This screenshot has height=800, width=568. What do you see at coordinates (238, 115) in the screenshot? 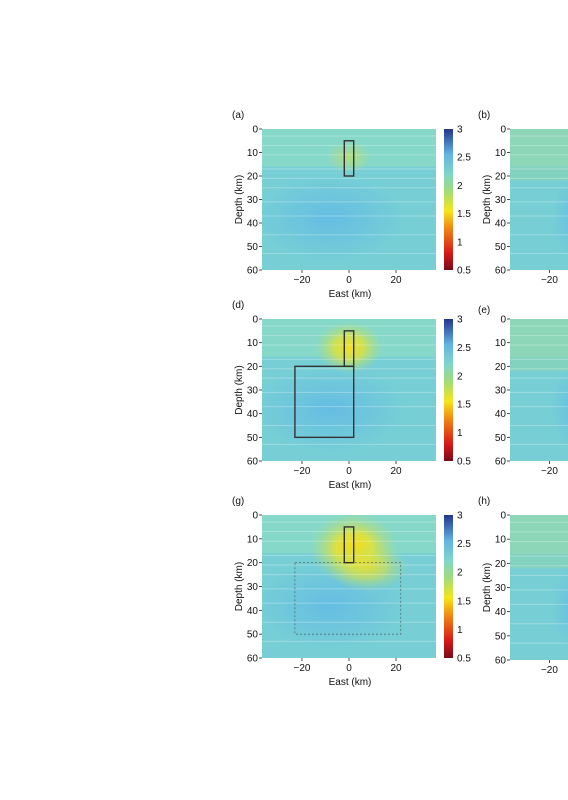
I see `panel-label: (a)` at bounding box center [238, 115].